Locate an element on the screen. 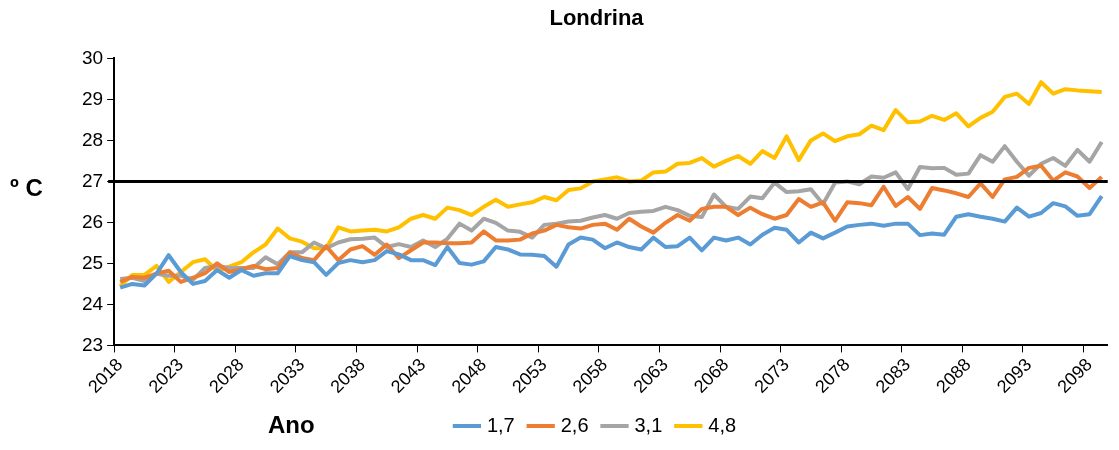  legend-label: 4,8 is located at coordinates (722, 424).